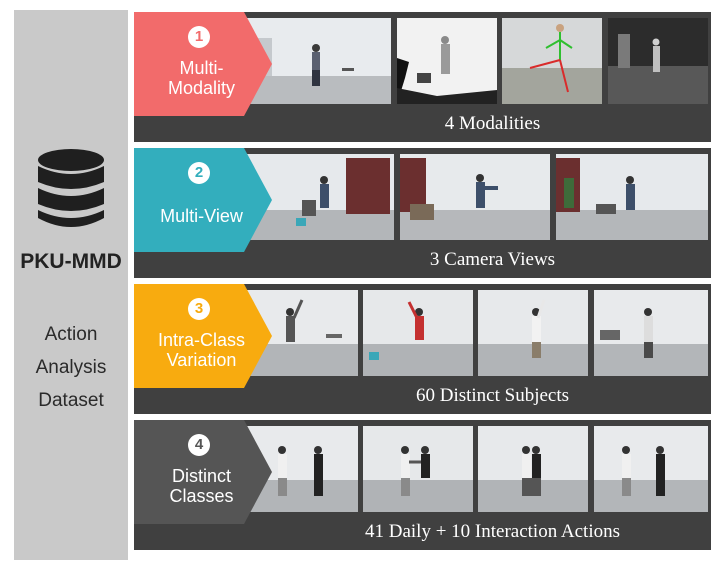 The height and width of the screenshot is (568, 721). I want to click on category-label-line: Variation, so click(201, 360).